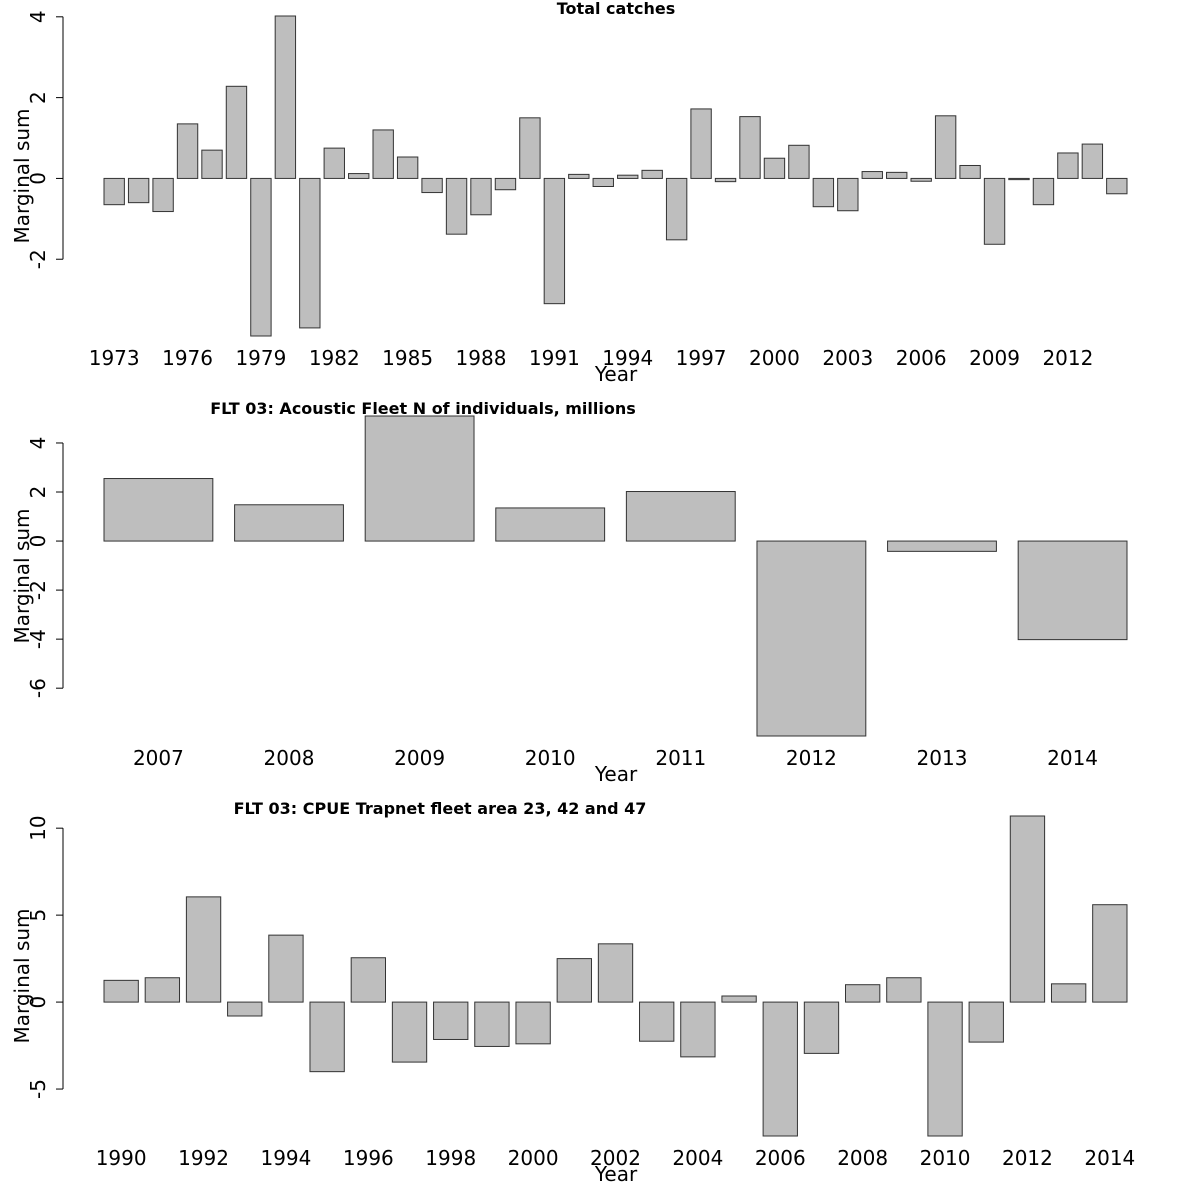 The height and width of the screenshot is (1200, 1200). I want to click on bar-2004, so click(872, 175).